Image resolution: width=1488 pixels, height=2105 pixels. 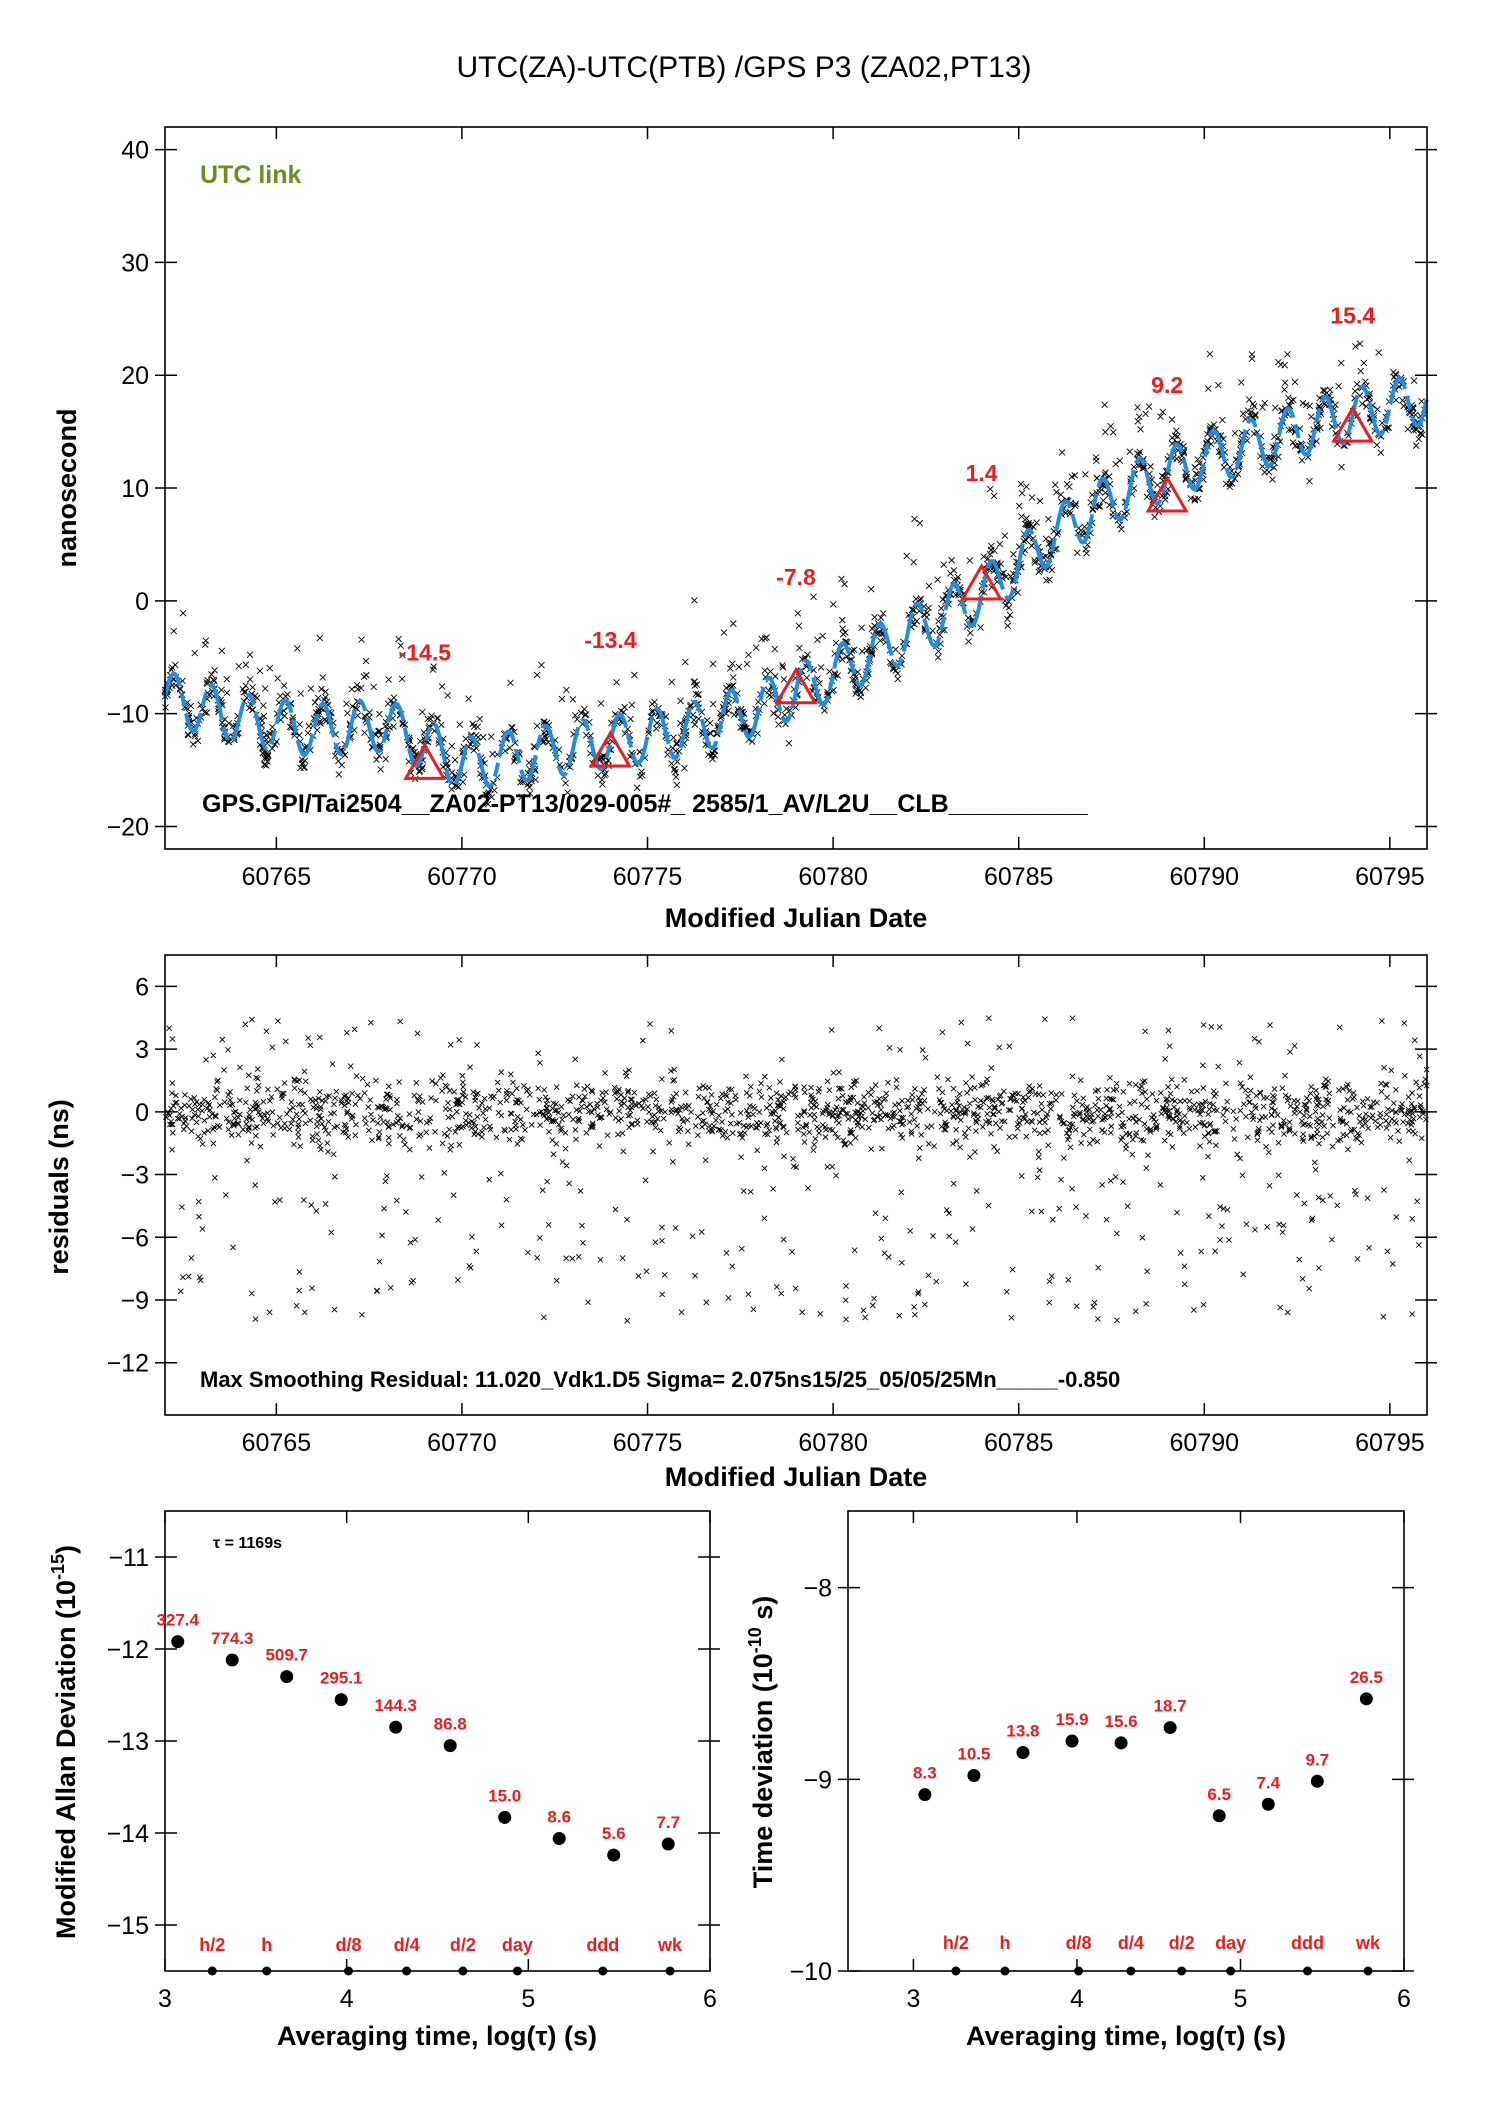 What do you see at coordinates (559, 1817) in the screenshot?
I see `mdev-point-label: 8.6` at bounding box center [559, 1817].